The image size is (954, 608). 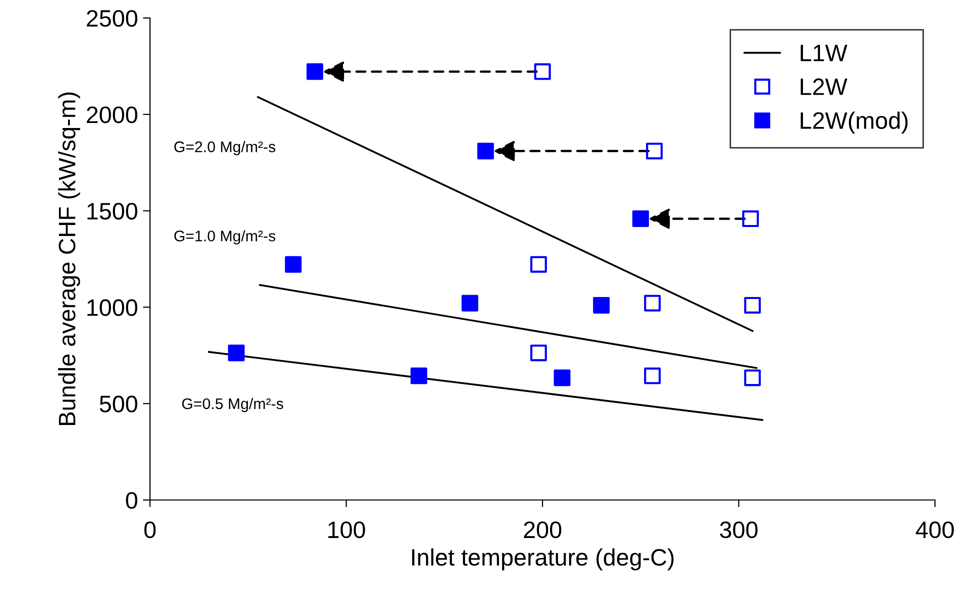 I want to click on y-axis-title: Bundle average CHF (kW/sq-m), so click(x=69, y=258).